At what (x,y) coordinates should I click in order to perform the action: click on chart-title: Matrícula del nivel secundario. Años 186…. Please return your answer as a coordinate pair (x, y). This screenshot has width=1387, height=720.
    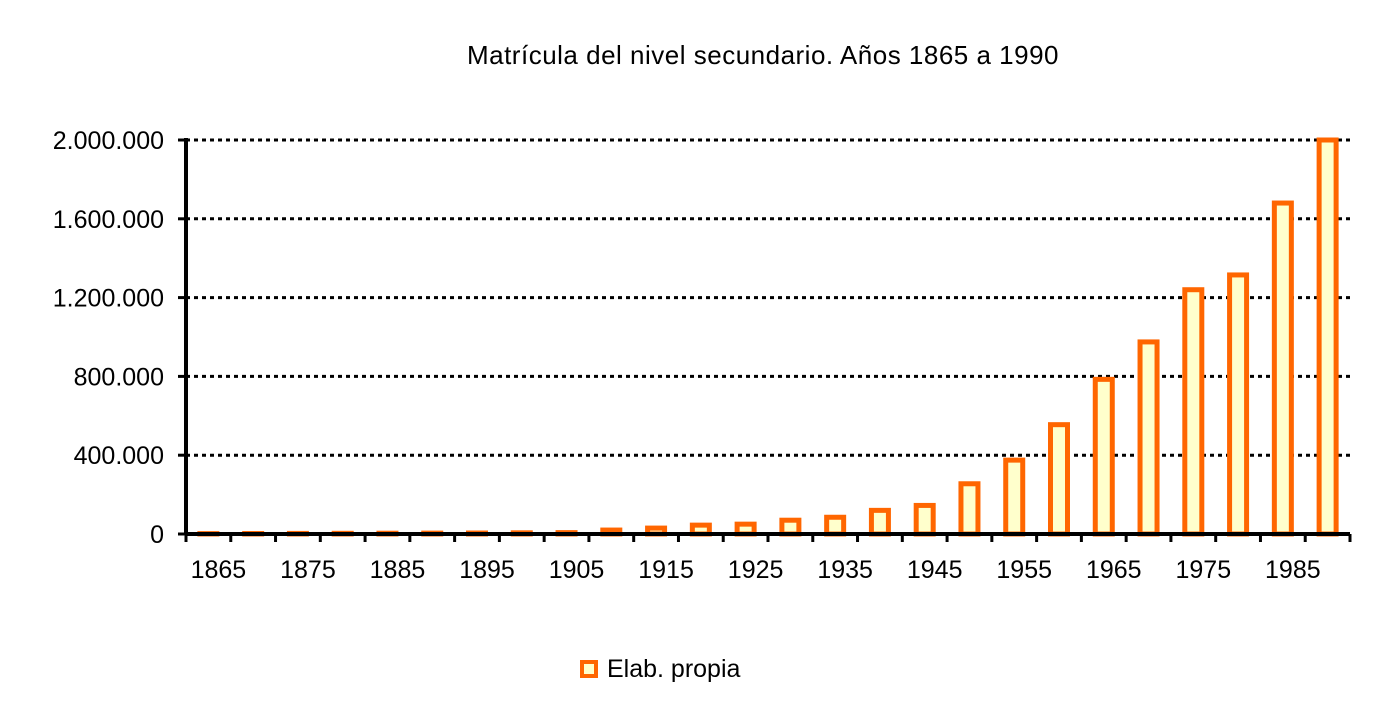
    Looking at the image, I should click on (763, 55).